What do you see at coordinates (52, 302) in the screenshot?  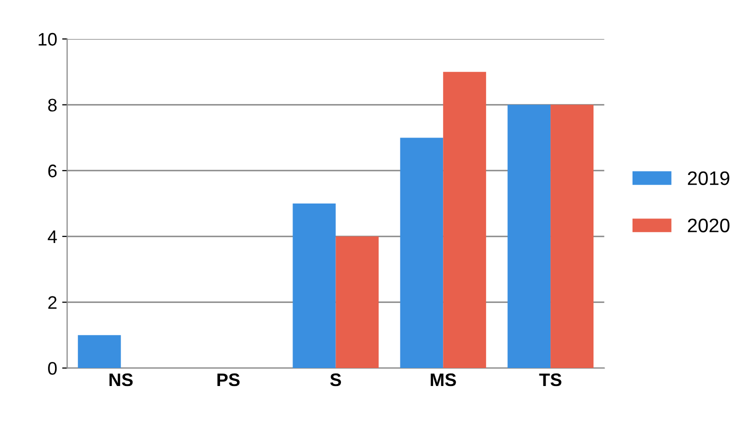 I see `y-tick-label: 2` at bounding box center [52, 302].